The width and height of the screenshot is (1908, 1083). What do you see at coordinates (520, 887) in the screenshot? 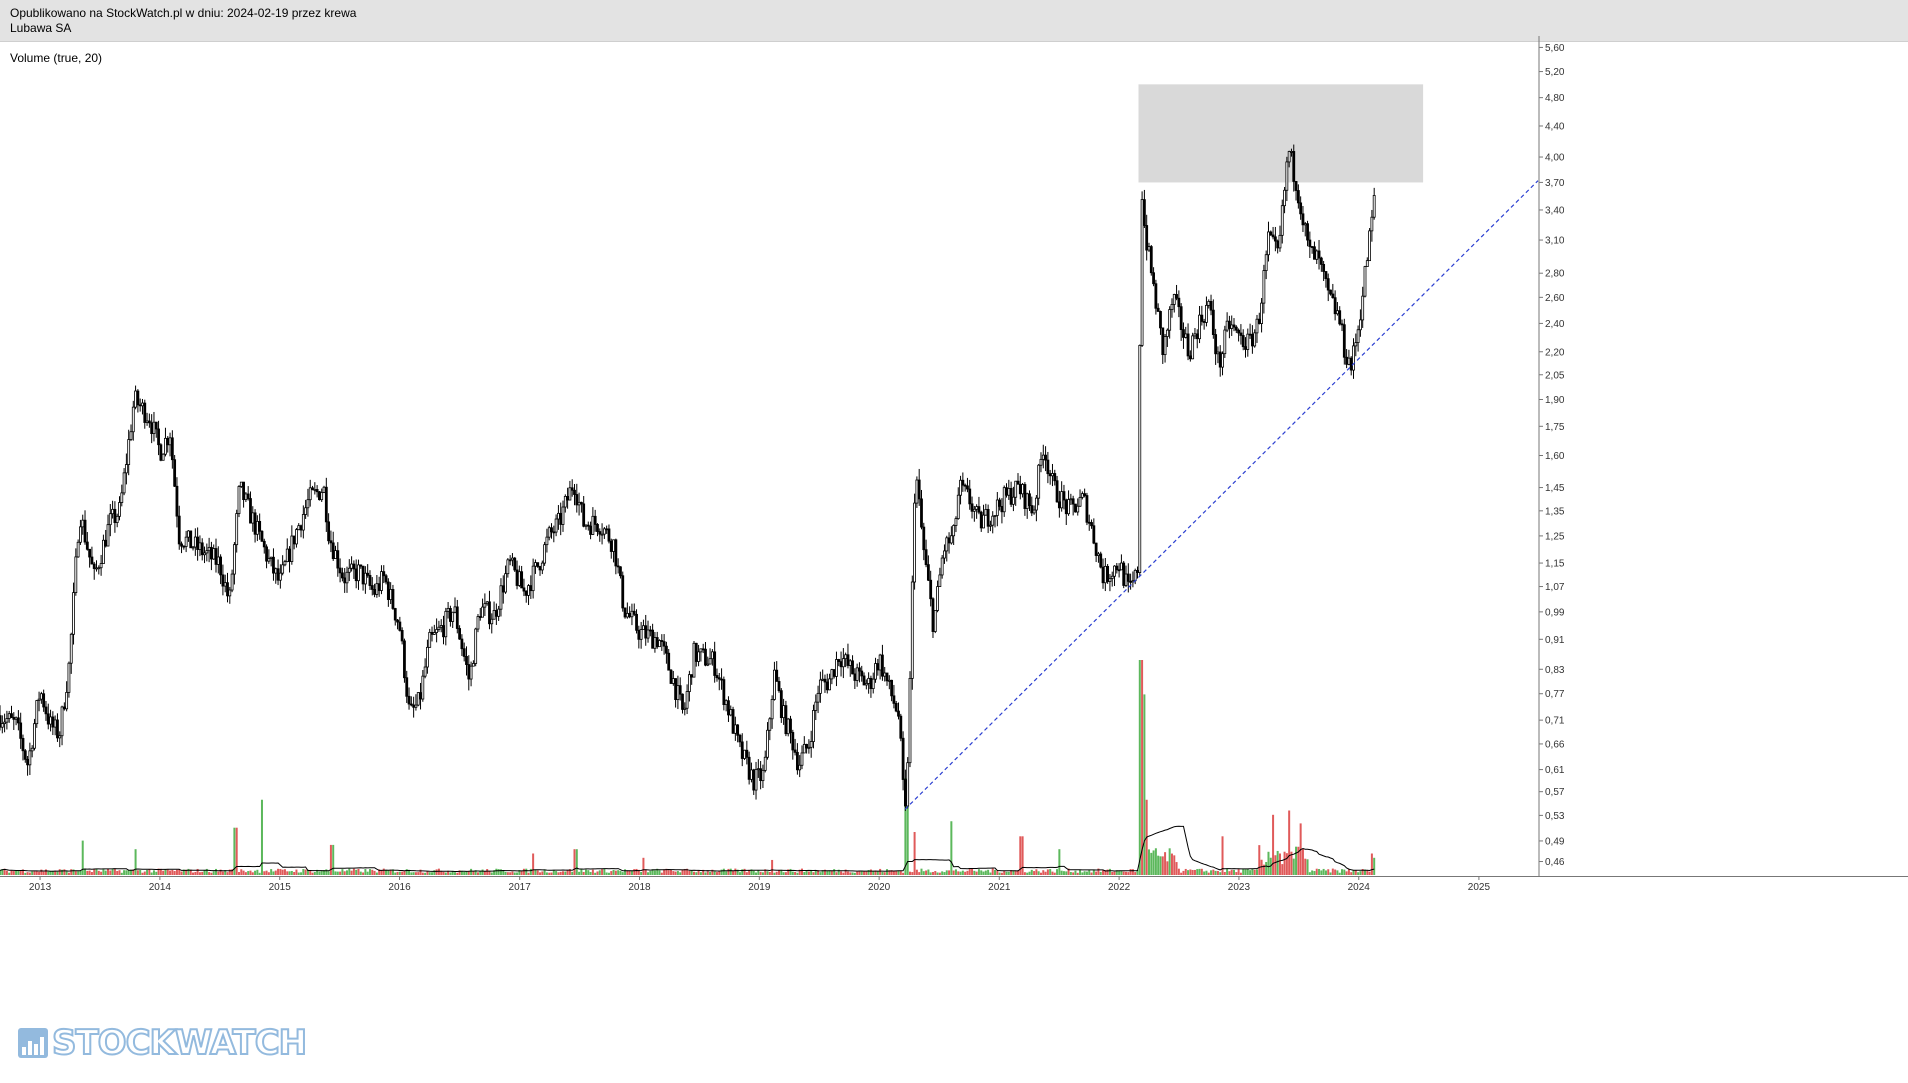
I see `x-tick-label: 2017` at bounding box center [520, 887].